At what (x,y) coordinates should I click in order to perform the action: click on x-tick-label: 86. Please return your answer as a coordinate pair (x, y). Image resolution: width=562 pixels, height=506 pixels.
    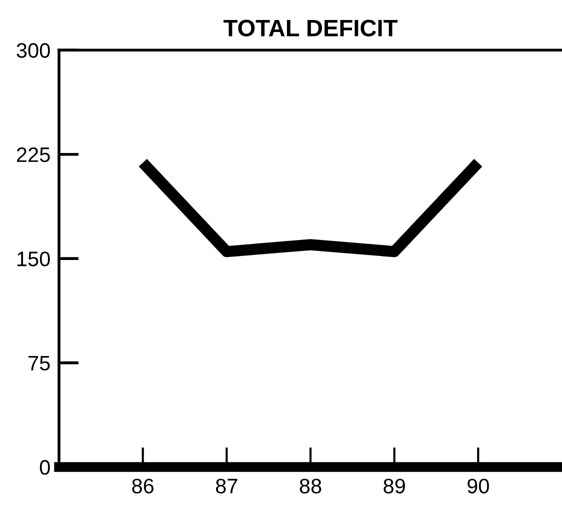
    Looking at the image, I should click on (143, 486).